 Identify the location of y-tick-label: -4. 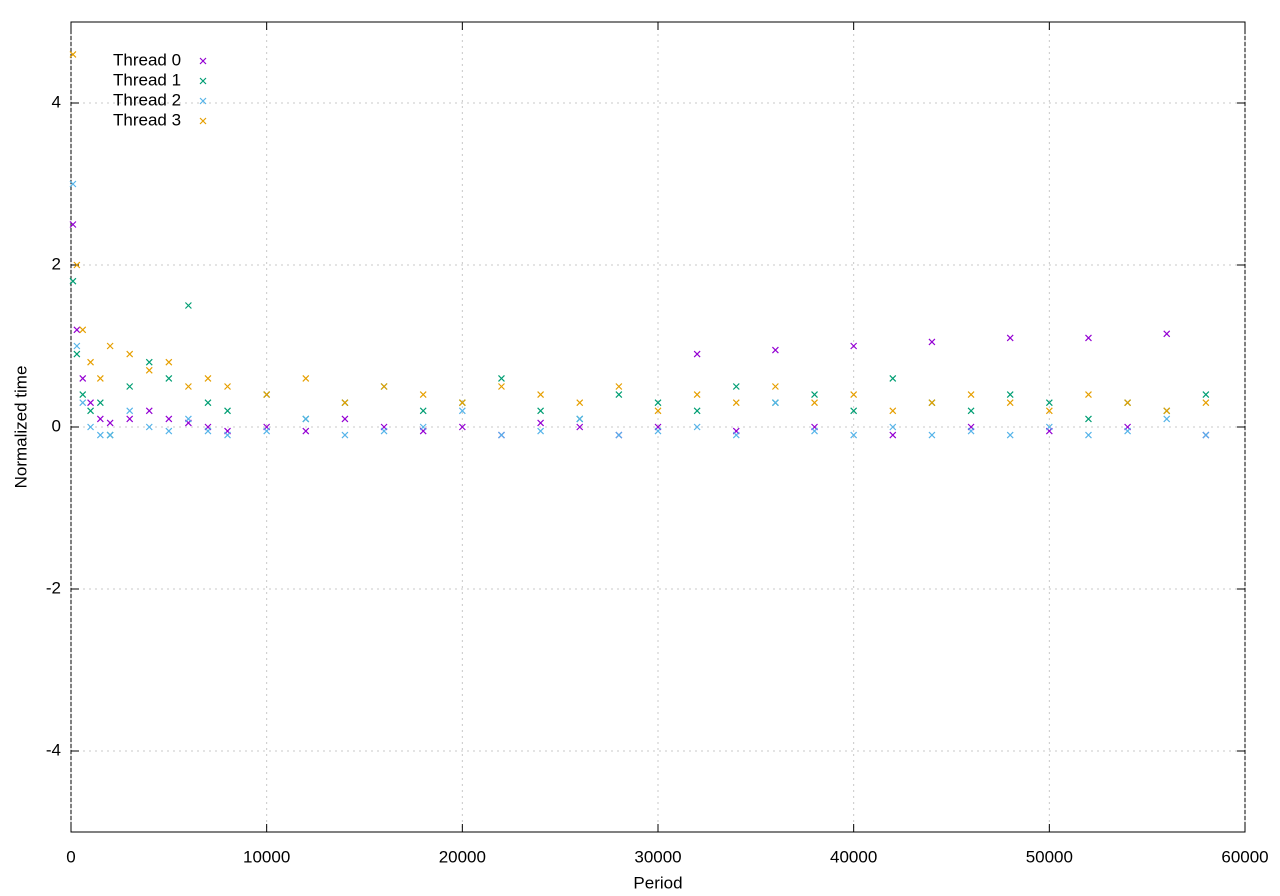
(53, 749).